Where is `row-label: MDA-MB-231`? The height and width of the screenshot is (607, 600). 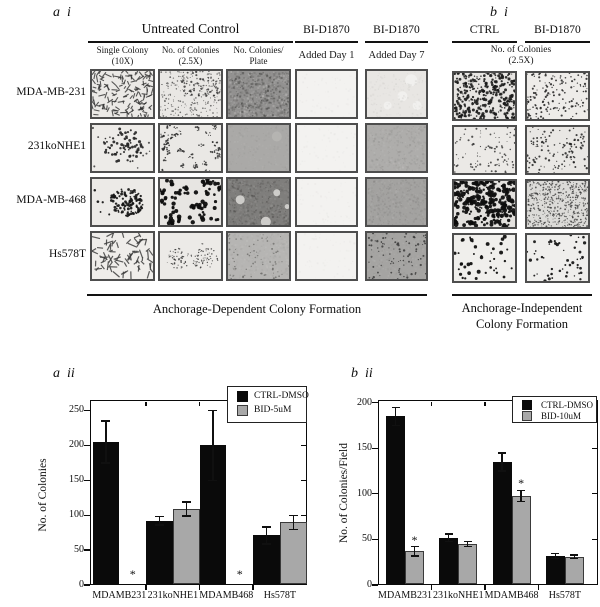 row-label: MDA-MB-231 is located at coordinates (51, 92).